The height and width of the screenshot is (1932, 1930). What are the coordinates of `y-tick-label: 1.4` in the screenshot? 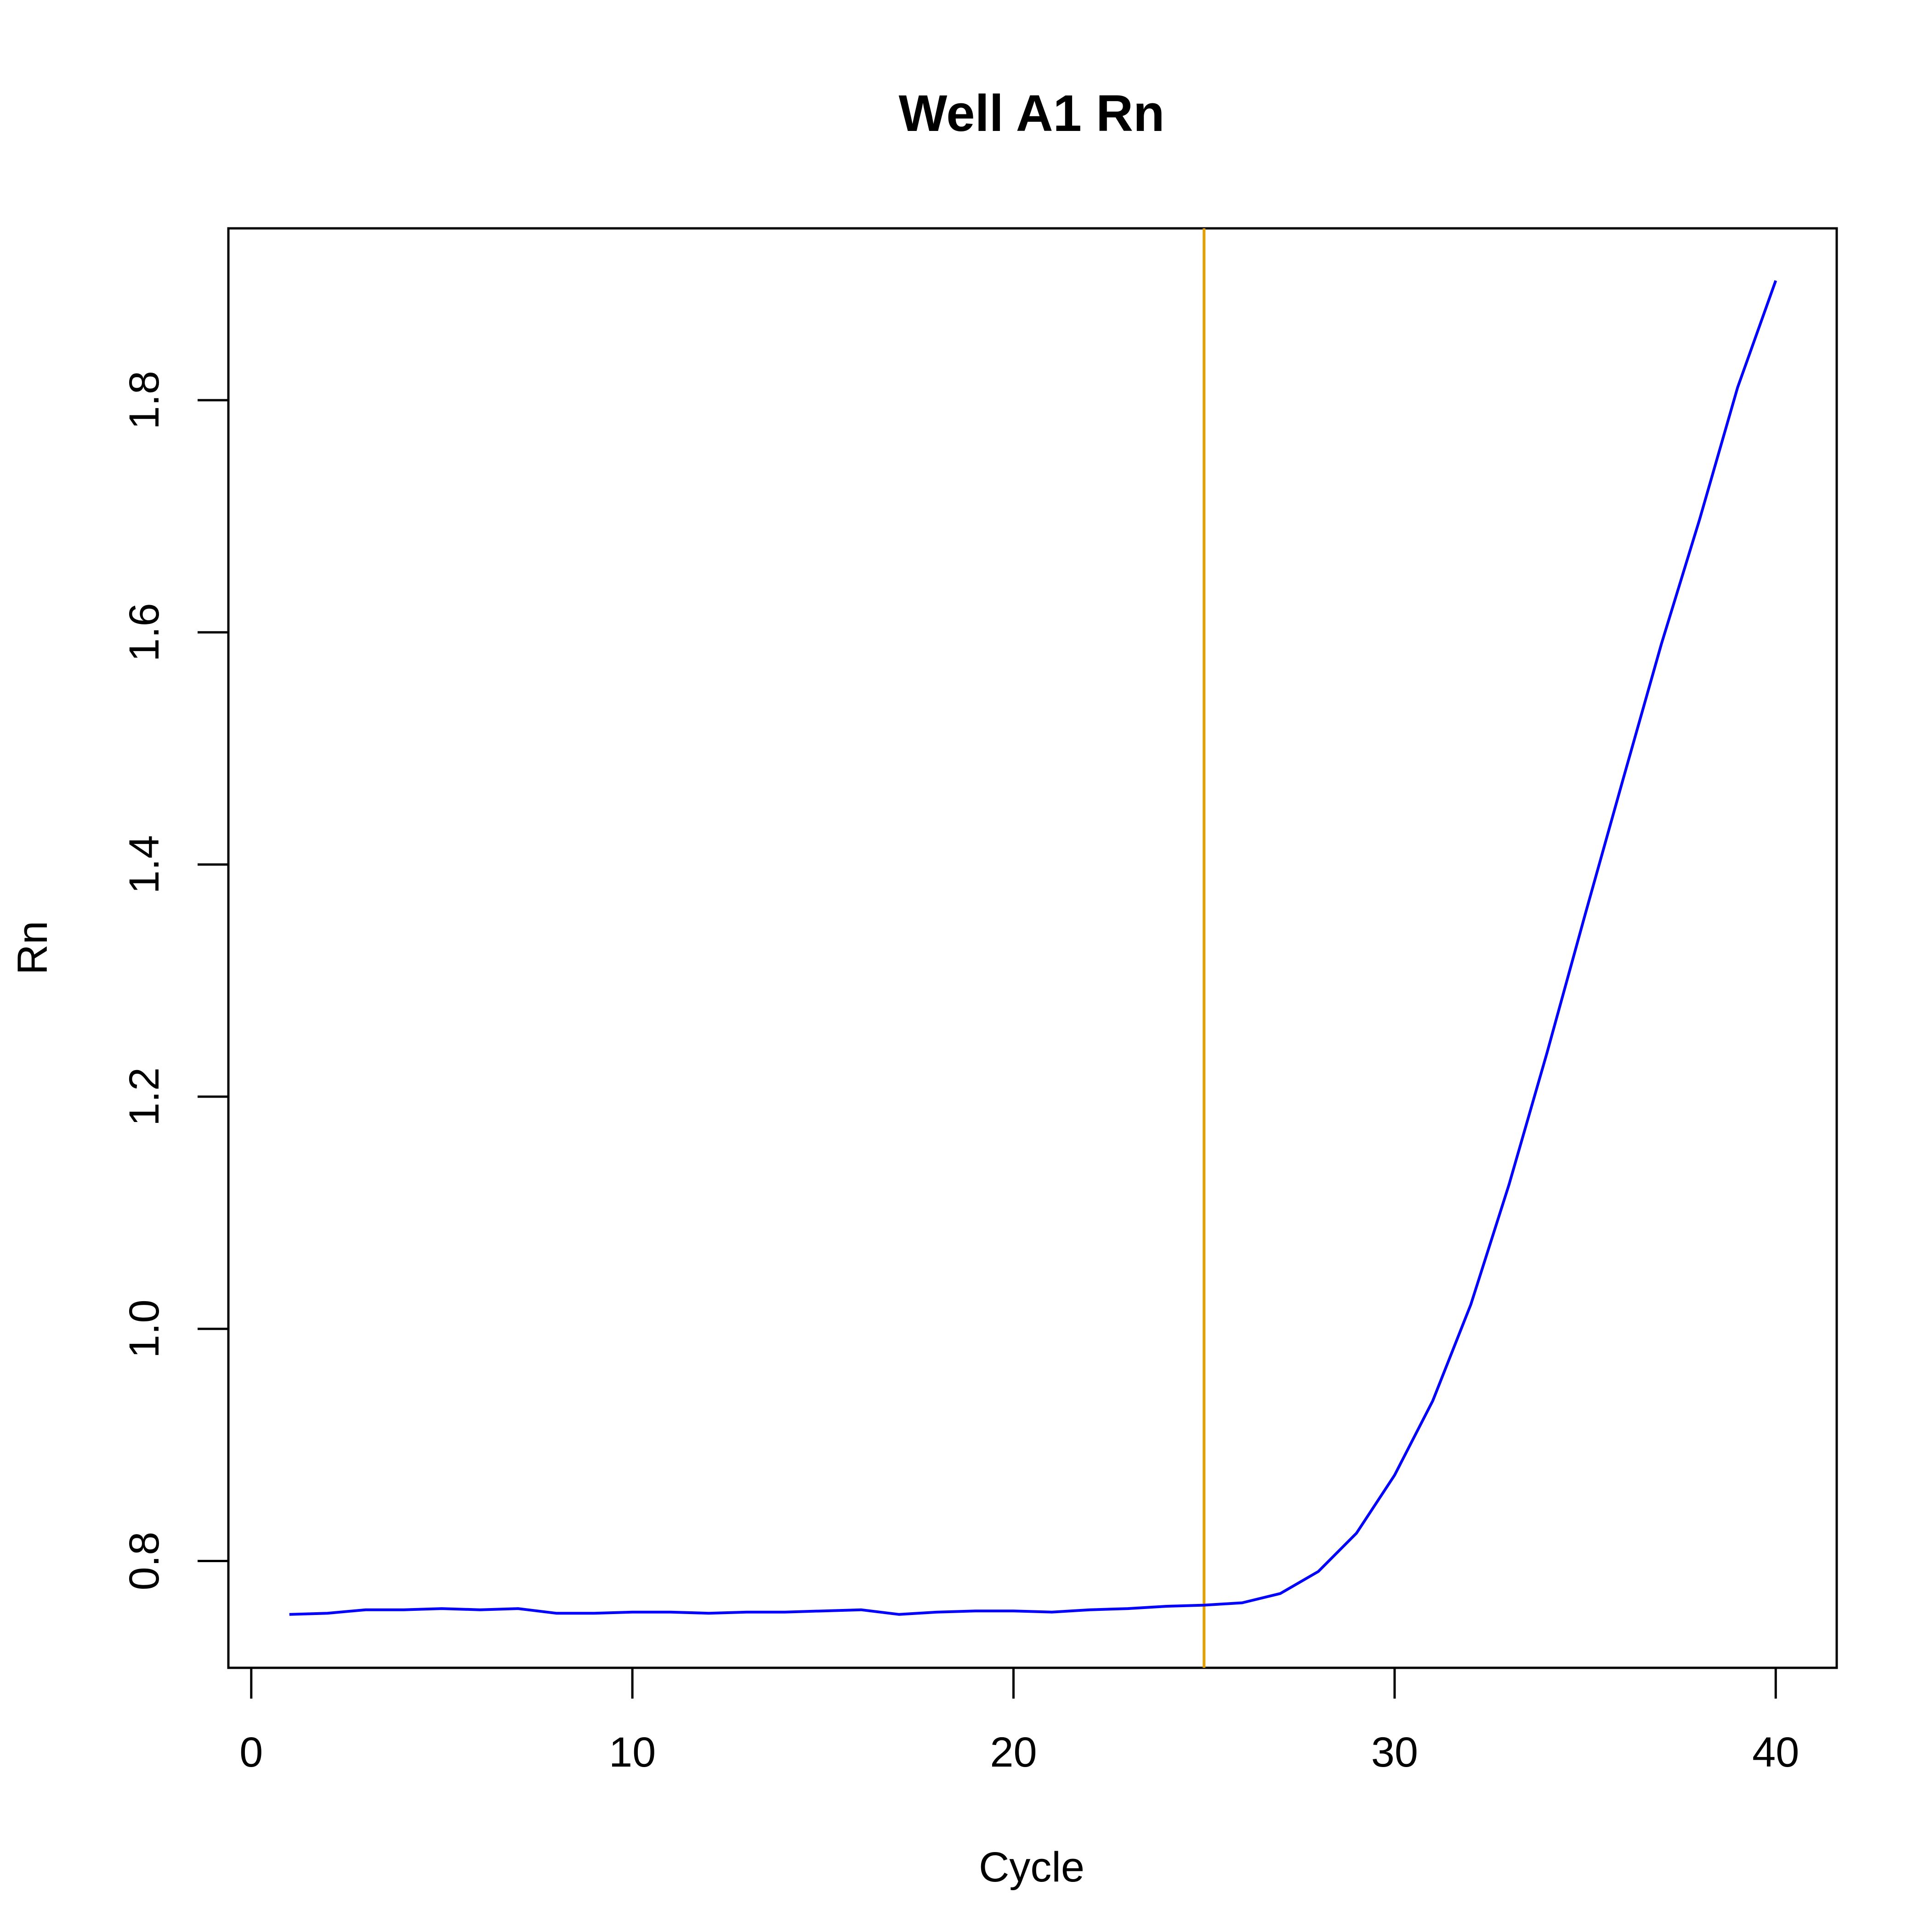 It's located at (144, 864).